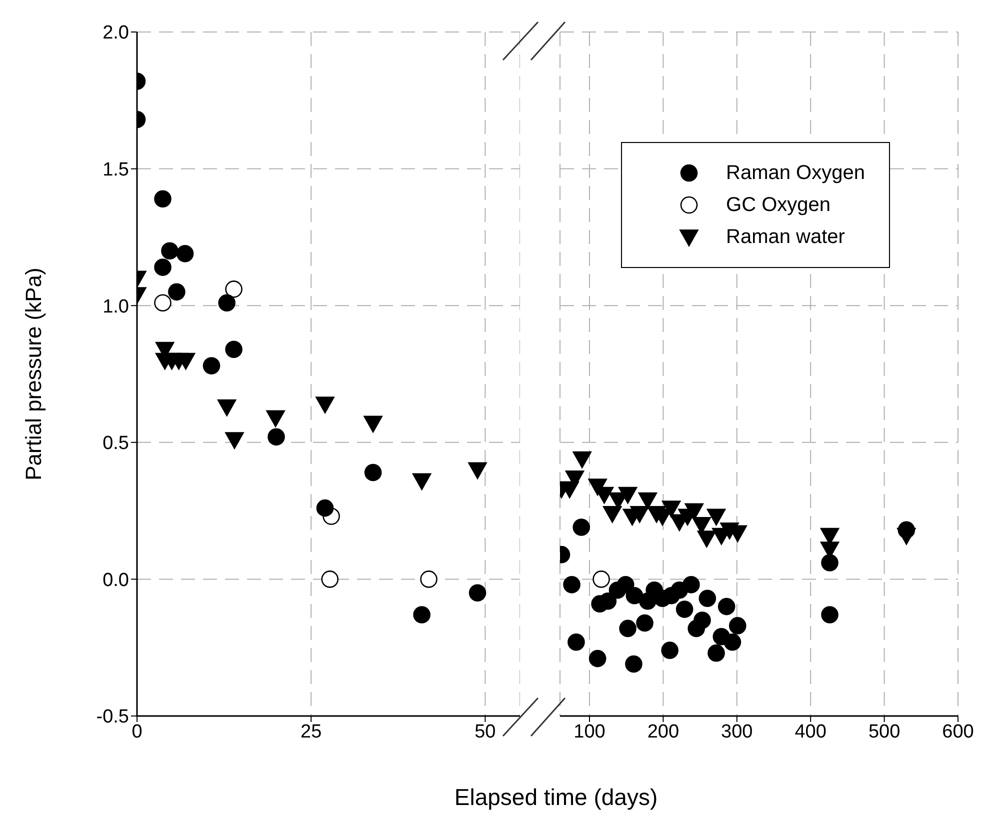  What do you see at coordinates (33, 374) in the screenshot?
I see `y-axis-title: Partial pressure (kPa)` at bounding box center [33, 374].